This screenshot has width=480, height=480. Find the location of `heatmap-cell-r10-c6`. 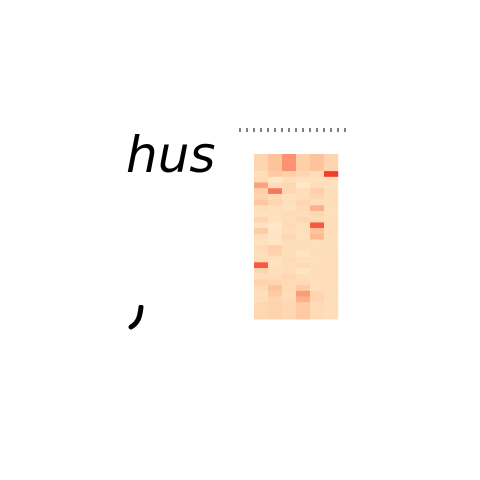

heatmap-cell-r10-c6 is located at coordinates (331, 208).